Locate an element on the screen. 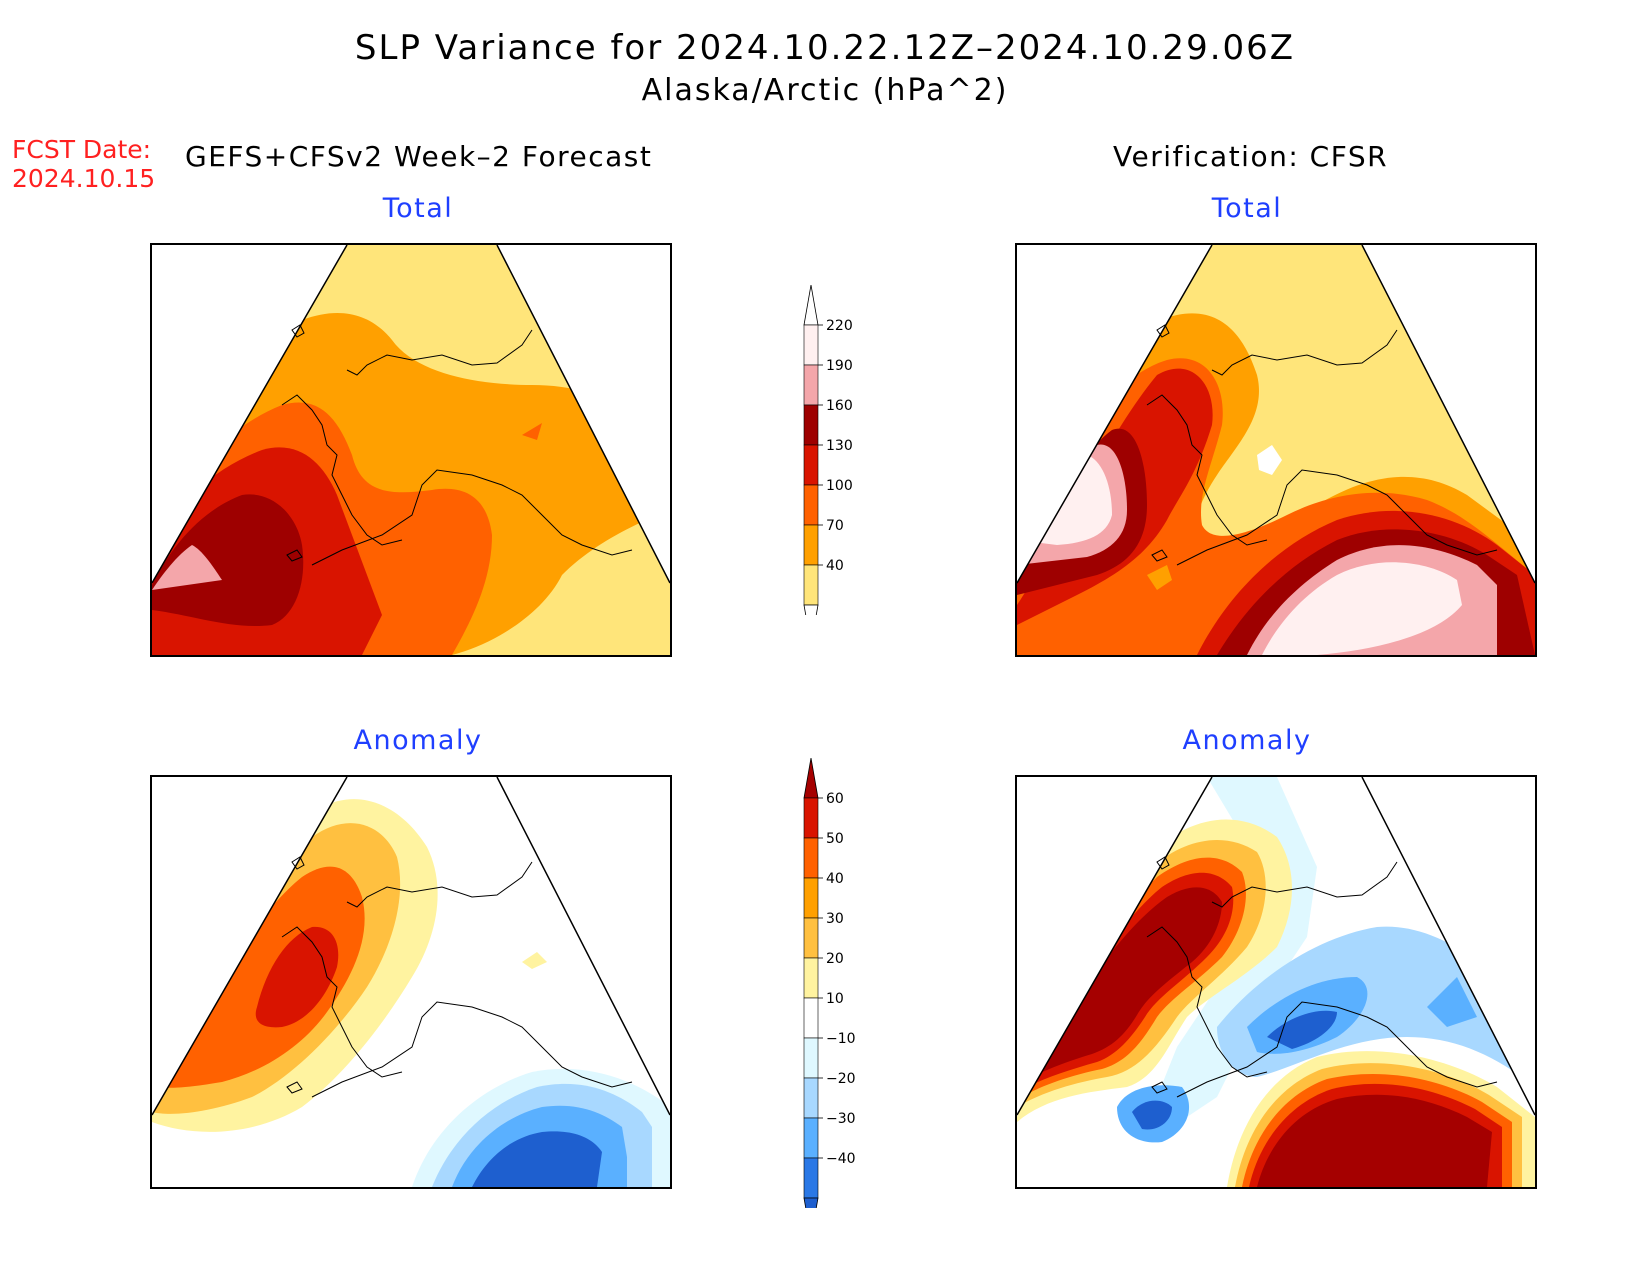 The image size is (1650, 1275). forecast-date: FCST Date: 2024.10.15 is located at coordinates (83, 164).